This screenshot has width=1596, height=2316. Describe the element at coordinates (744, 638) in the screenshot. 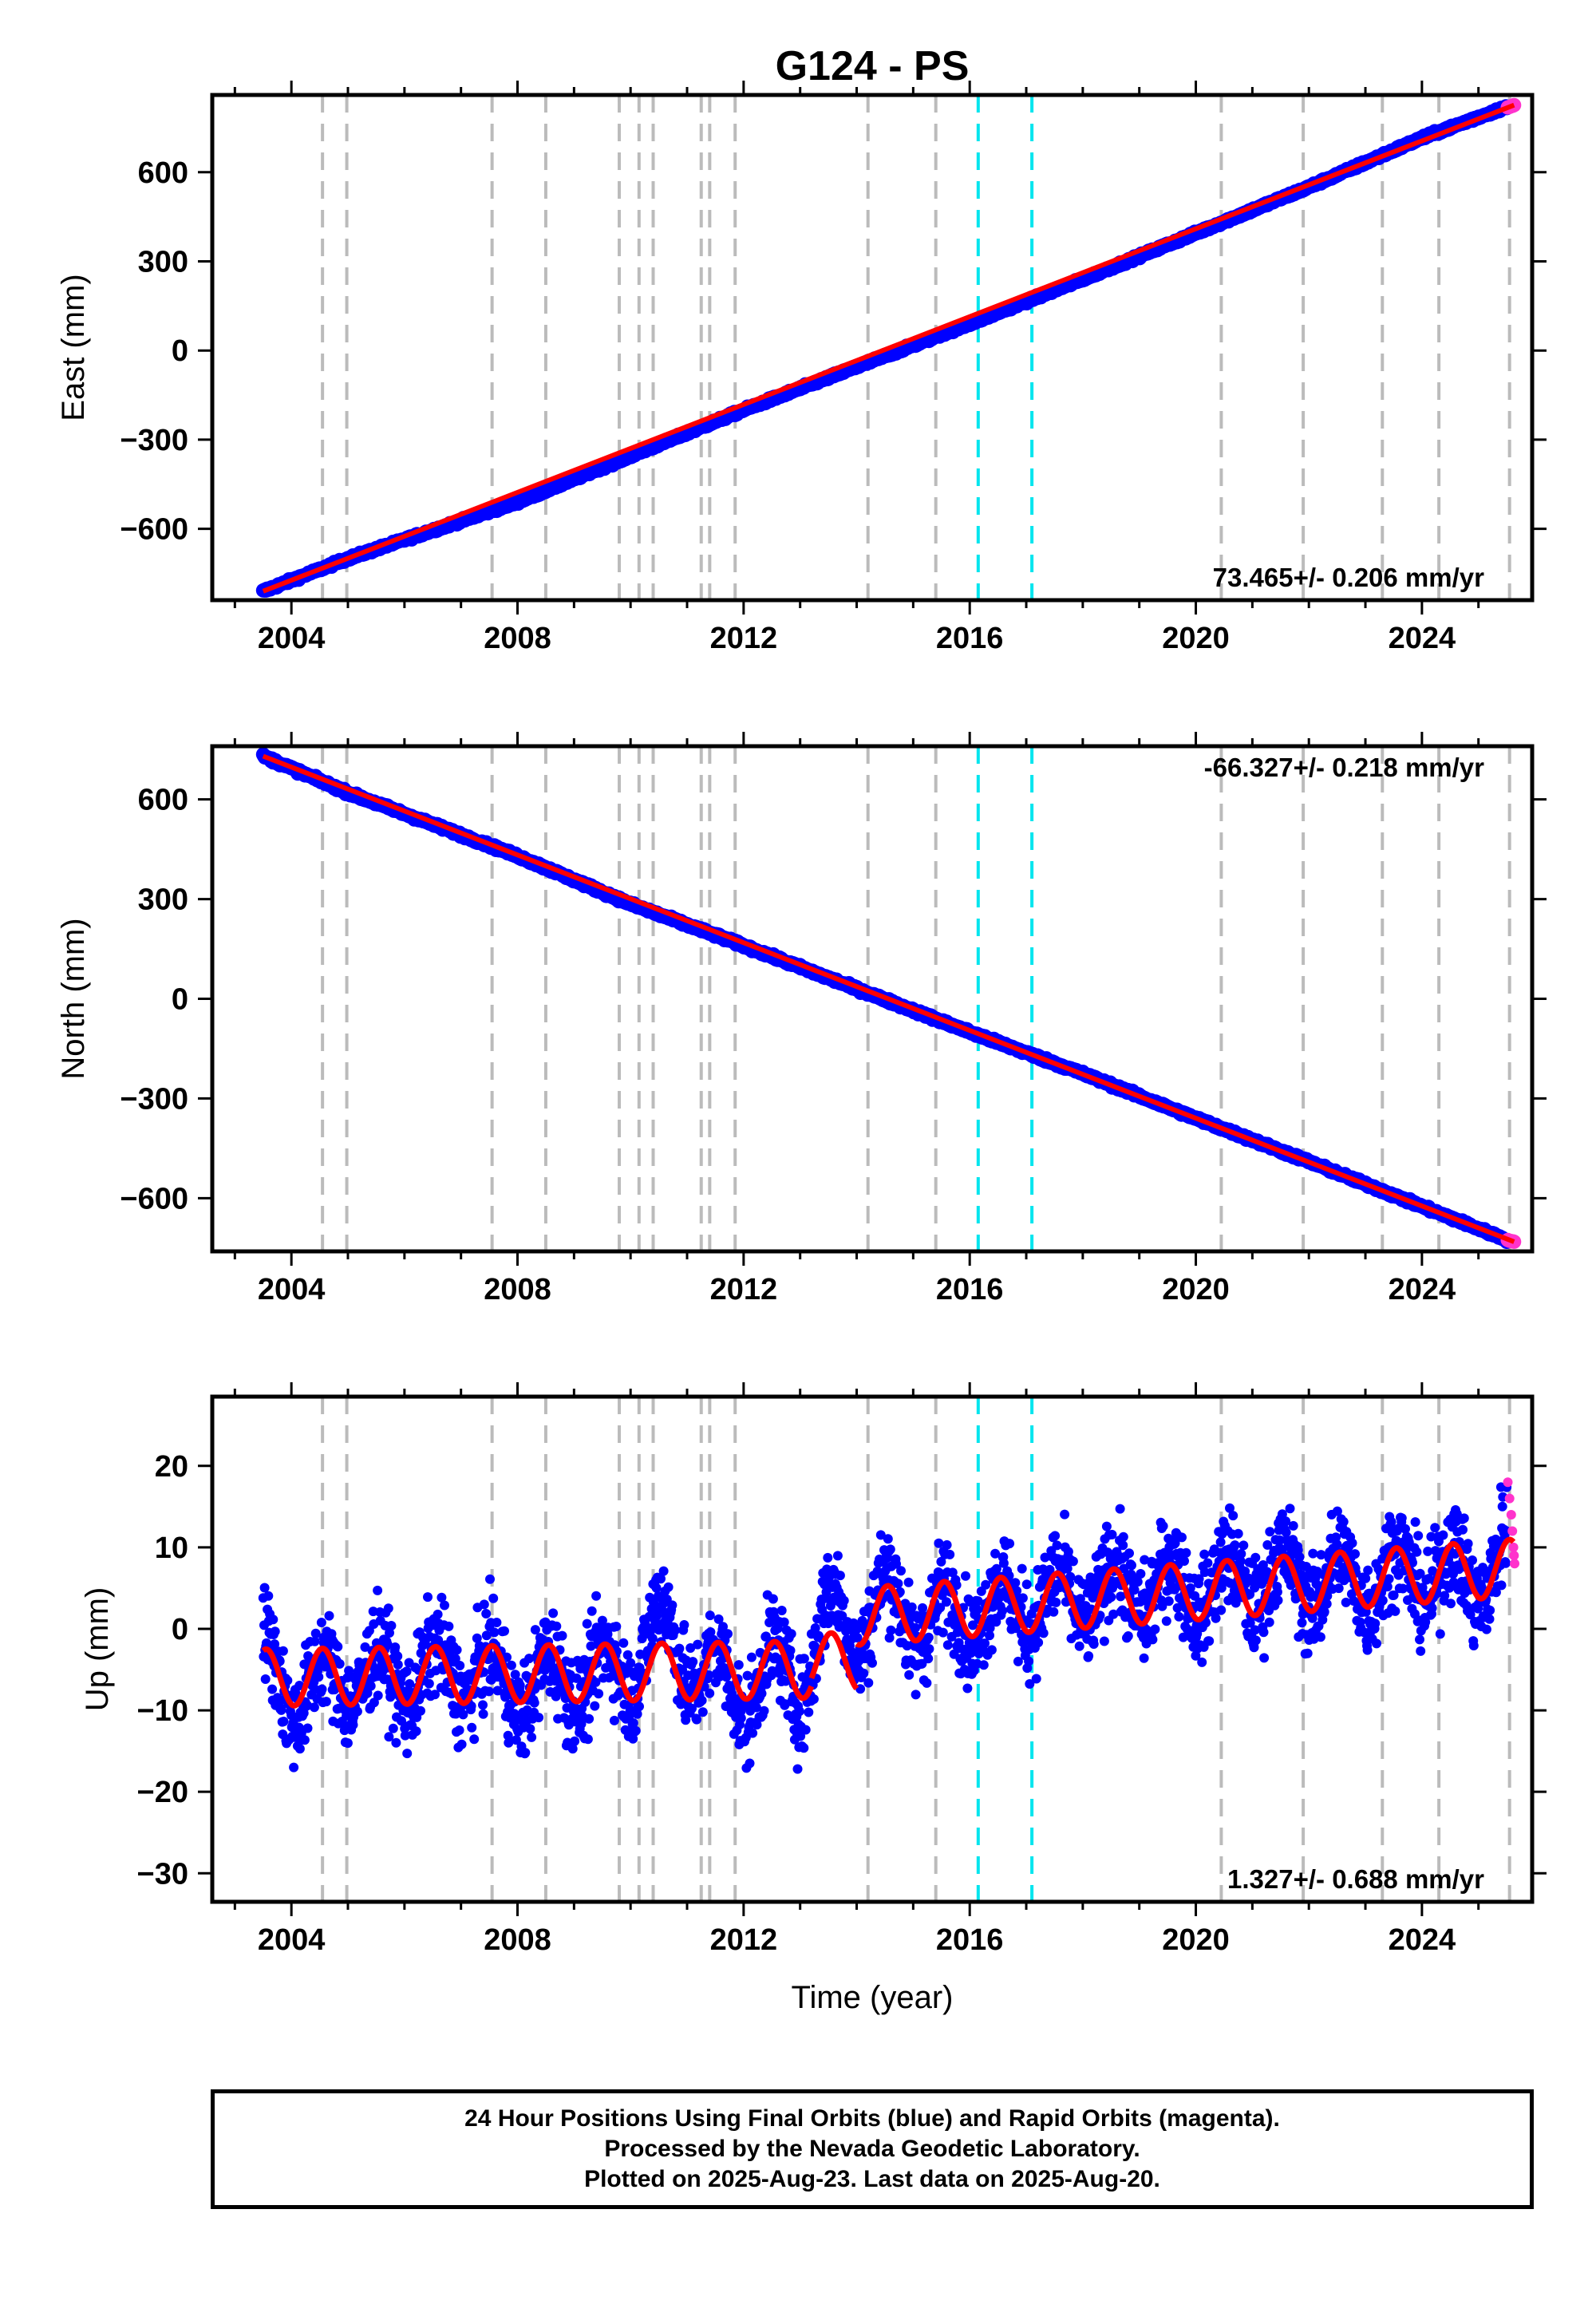

I see `x-tick-label: 2012` at that location.